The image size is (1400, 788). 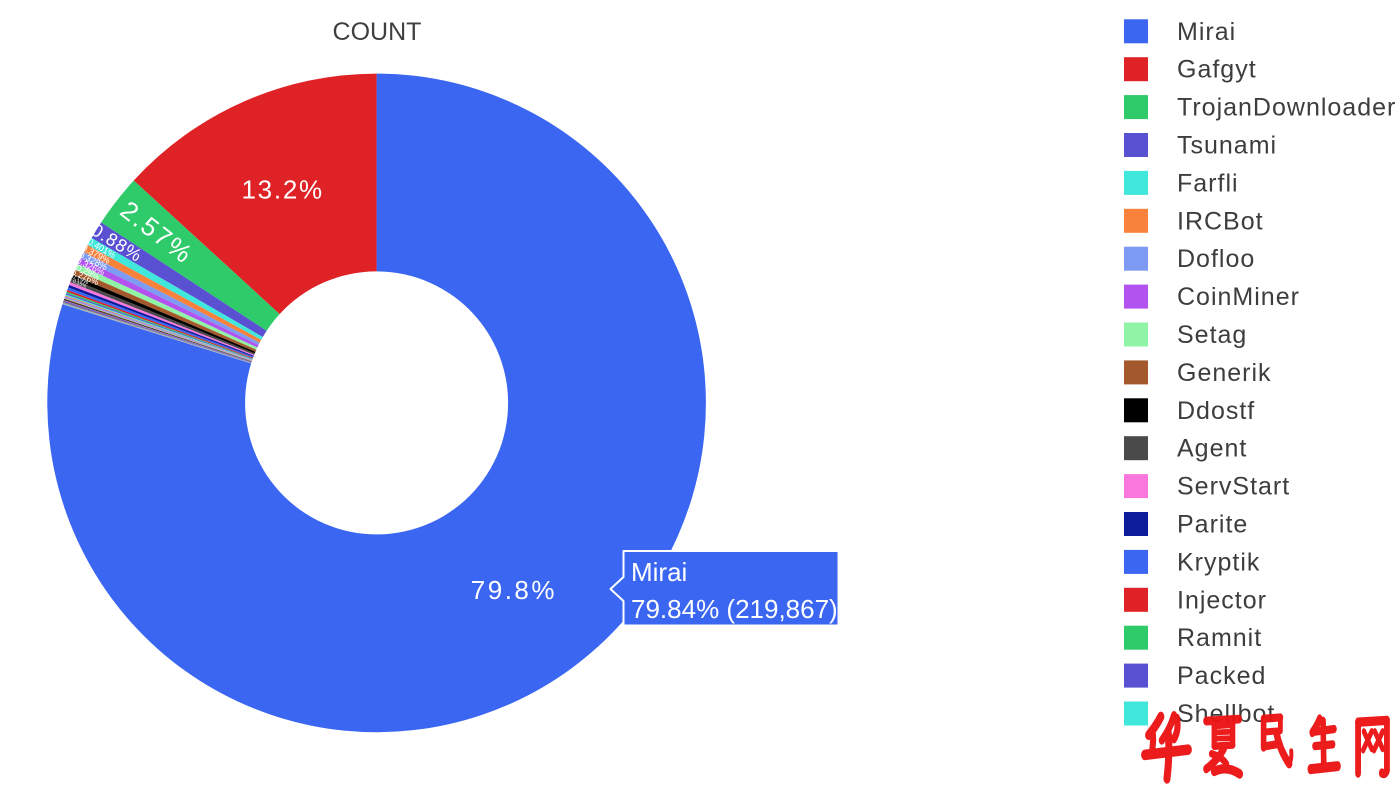 I want to click on svg-text: Setag, so click(x=1212, y=335).